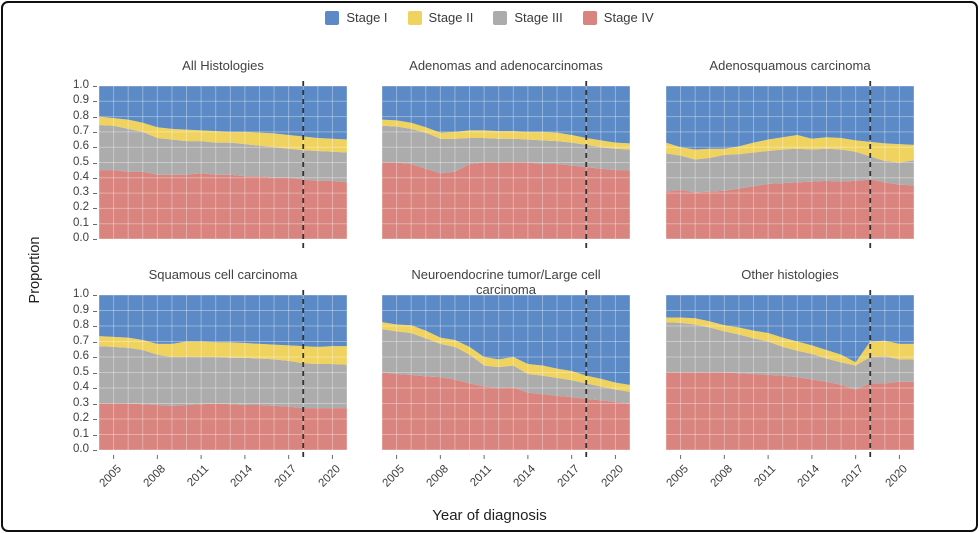  I want to click on legend-label: Stage III, so click(538, 17).